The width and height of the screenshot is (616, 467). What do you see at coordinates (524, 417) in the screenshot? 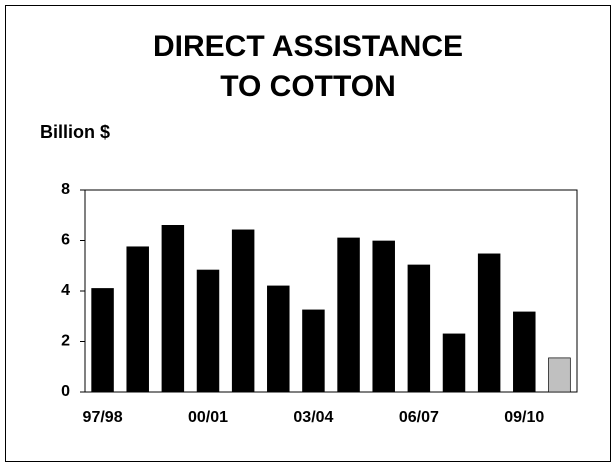
I see `x-tick-label: 09/10` at bounding box center [524, 417].